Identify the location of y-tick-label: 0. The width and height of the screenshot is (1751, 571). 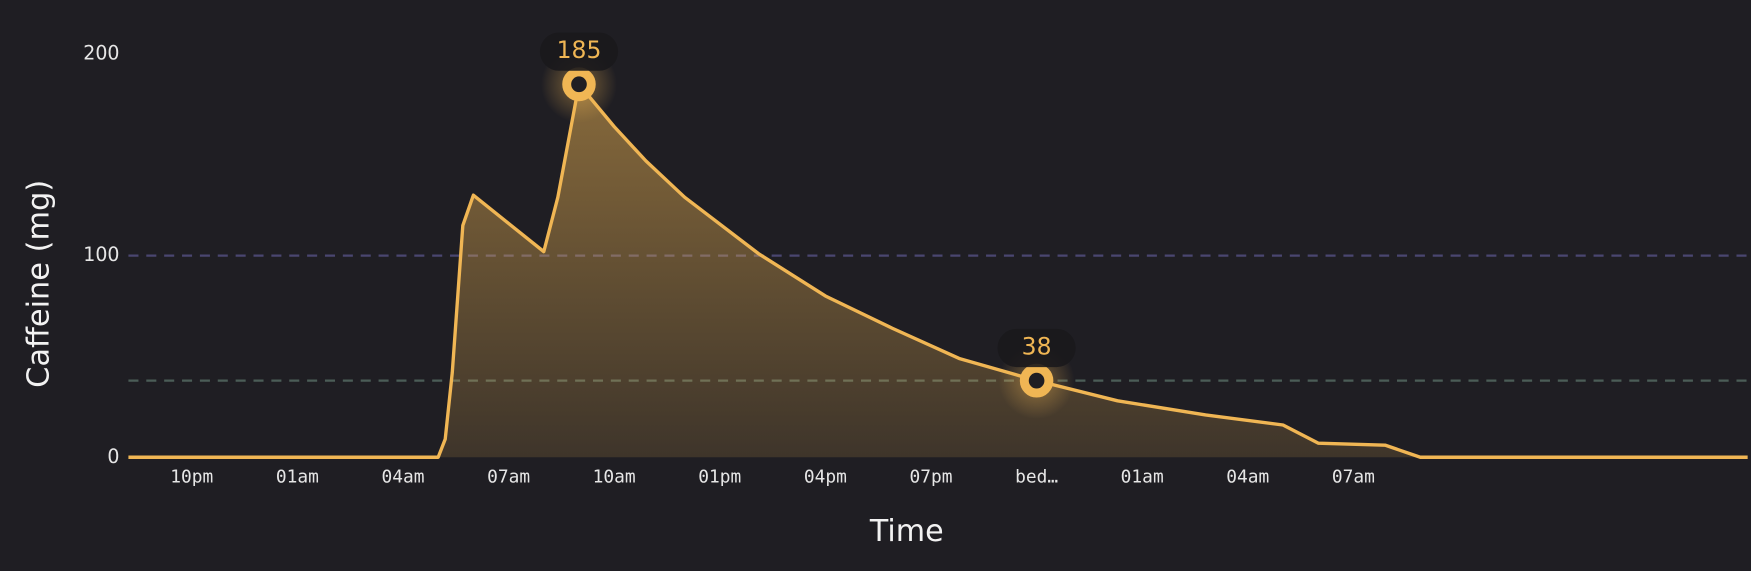
(113, 457).